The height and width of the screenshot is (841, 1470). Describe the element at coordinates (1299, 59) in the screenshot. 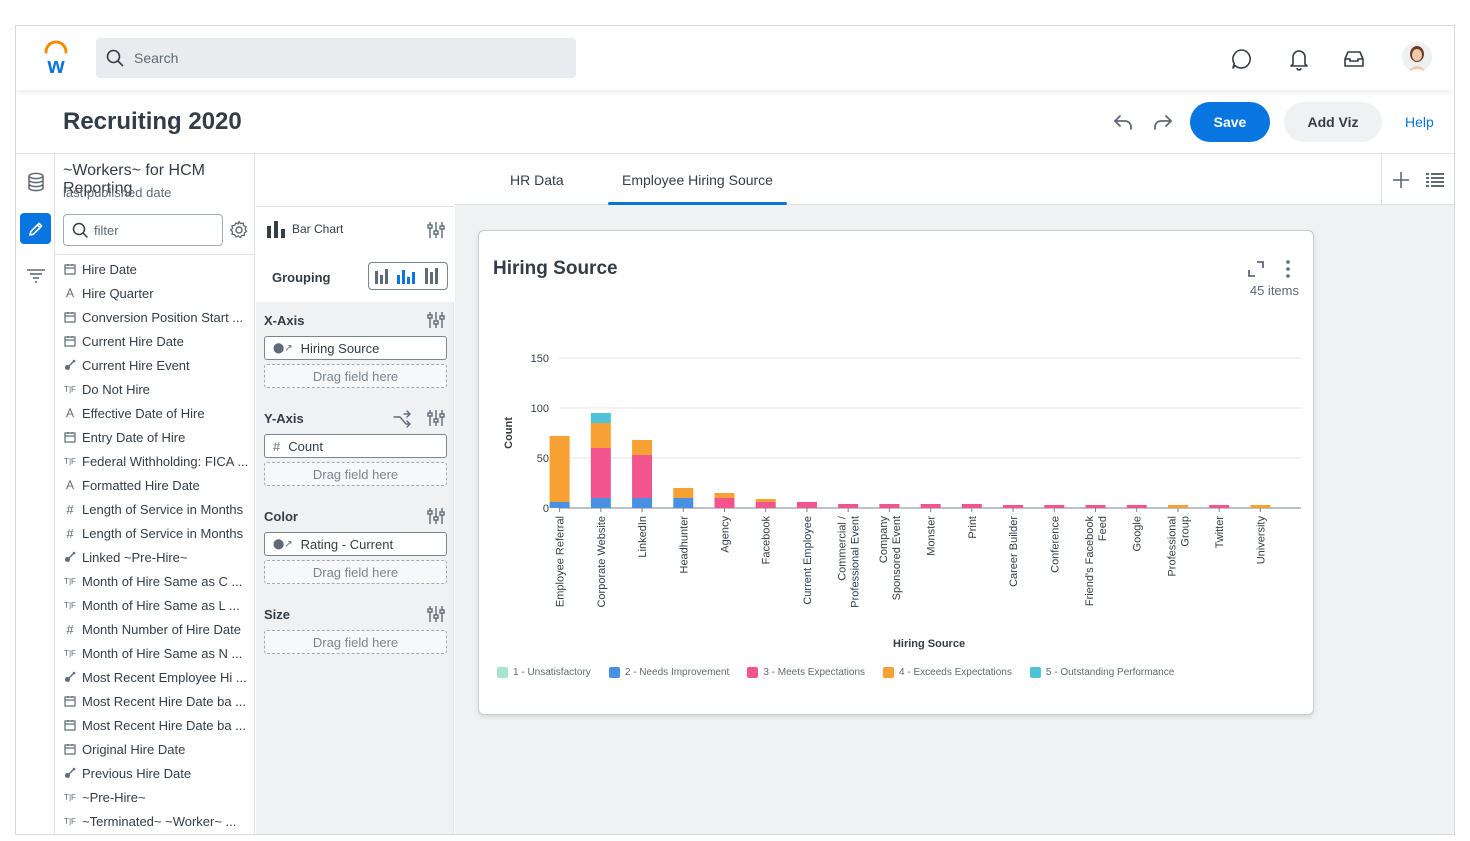

I see `notifications-bell-icon` at that location.